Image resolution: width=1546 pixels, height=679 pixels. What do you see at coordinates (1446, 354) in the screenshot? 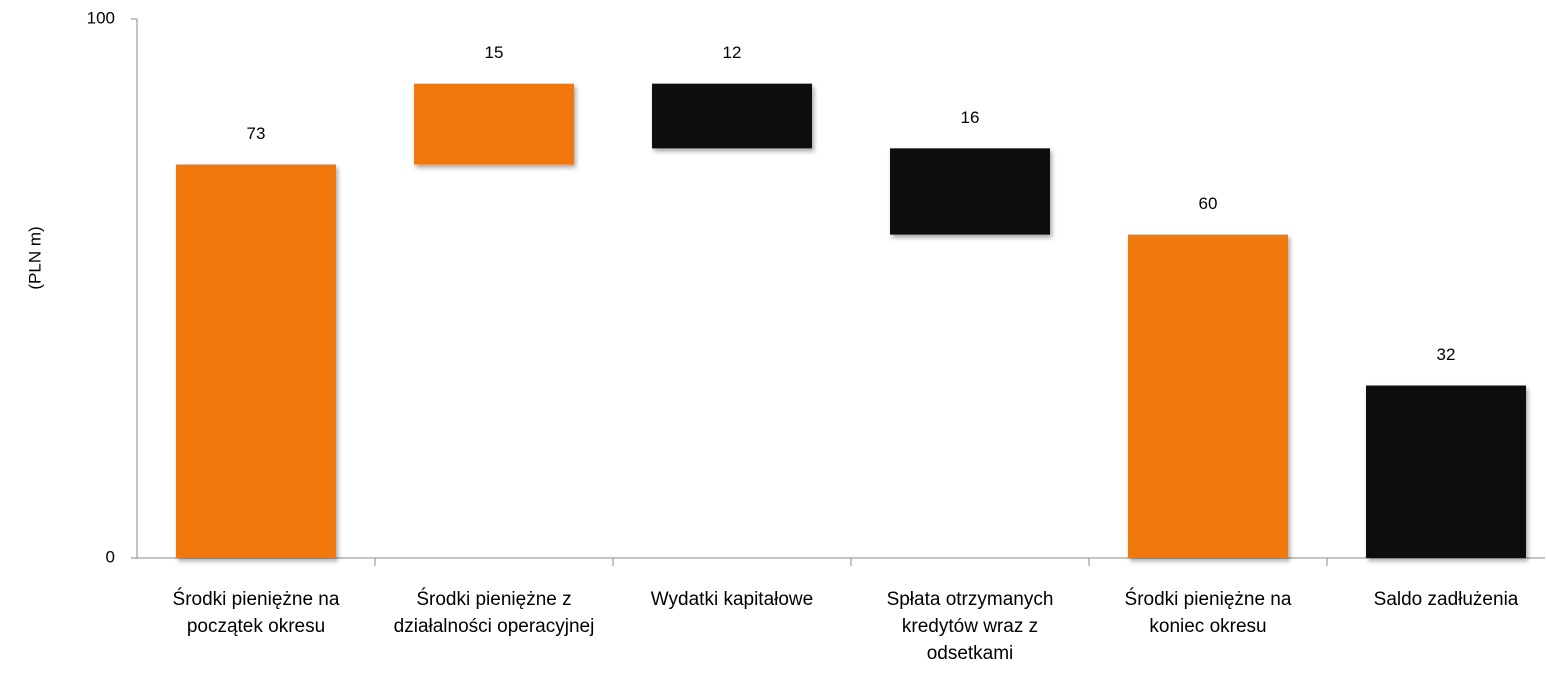
I see `value-label: 32` at bounding box center [1446, 354].